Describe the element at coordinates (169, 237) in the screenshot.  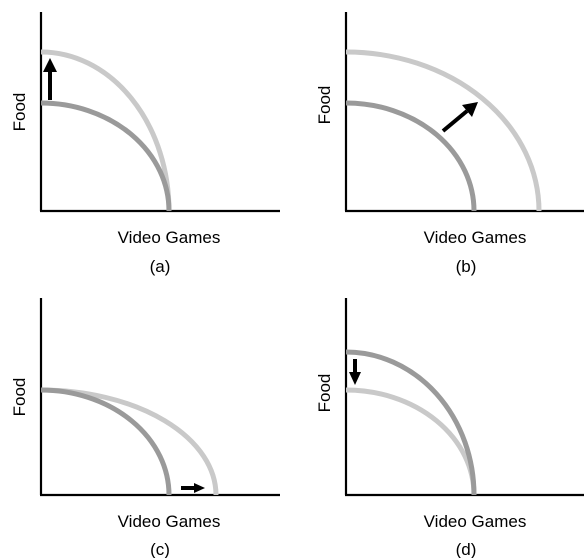
I see `panel-a-x-axis-label: Video Games` at that location.